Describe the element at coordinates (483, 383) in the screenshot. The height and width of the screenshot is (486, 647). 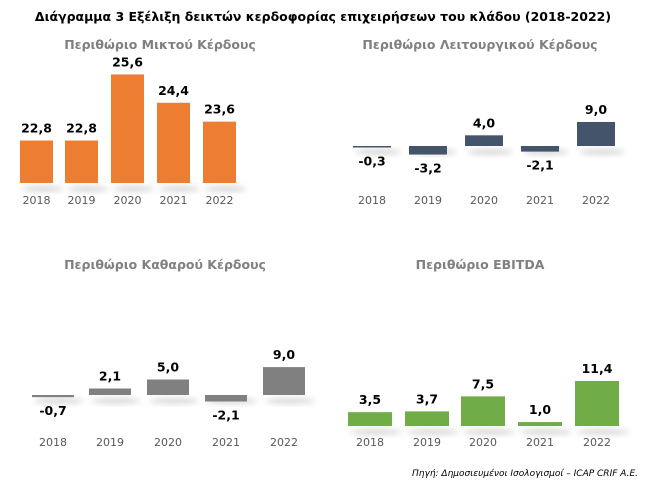
I see `data-label: 7,5` at that location.